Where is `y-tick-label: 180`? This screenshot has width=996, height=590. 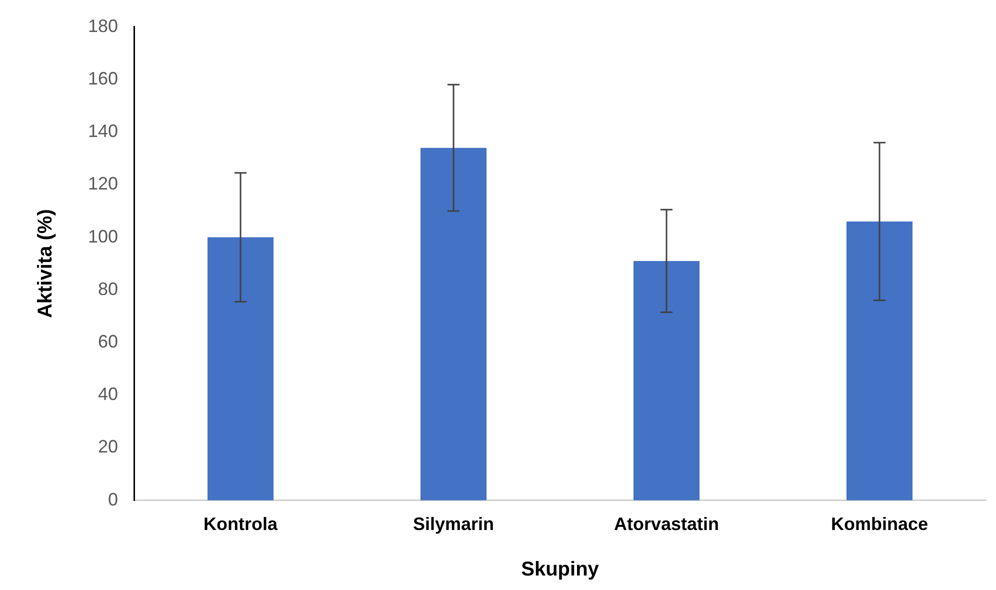 y-tick-label: 180 is located at coordinates (103, 26).